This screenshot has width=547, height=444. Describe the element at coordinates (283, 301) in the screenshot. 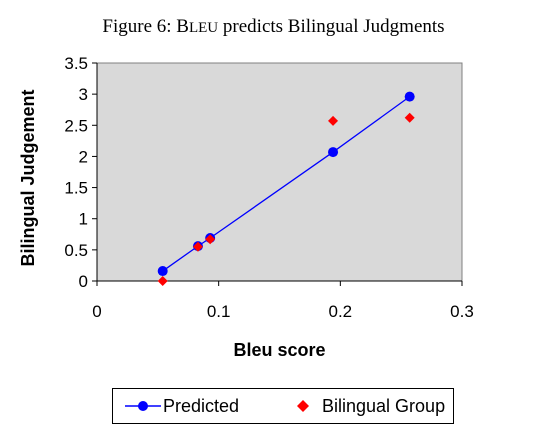

I see `x-axis-ticks: 0 0.1 0.2 0.3` at that location.